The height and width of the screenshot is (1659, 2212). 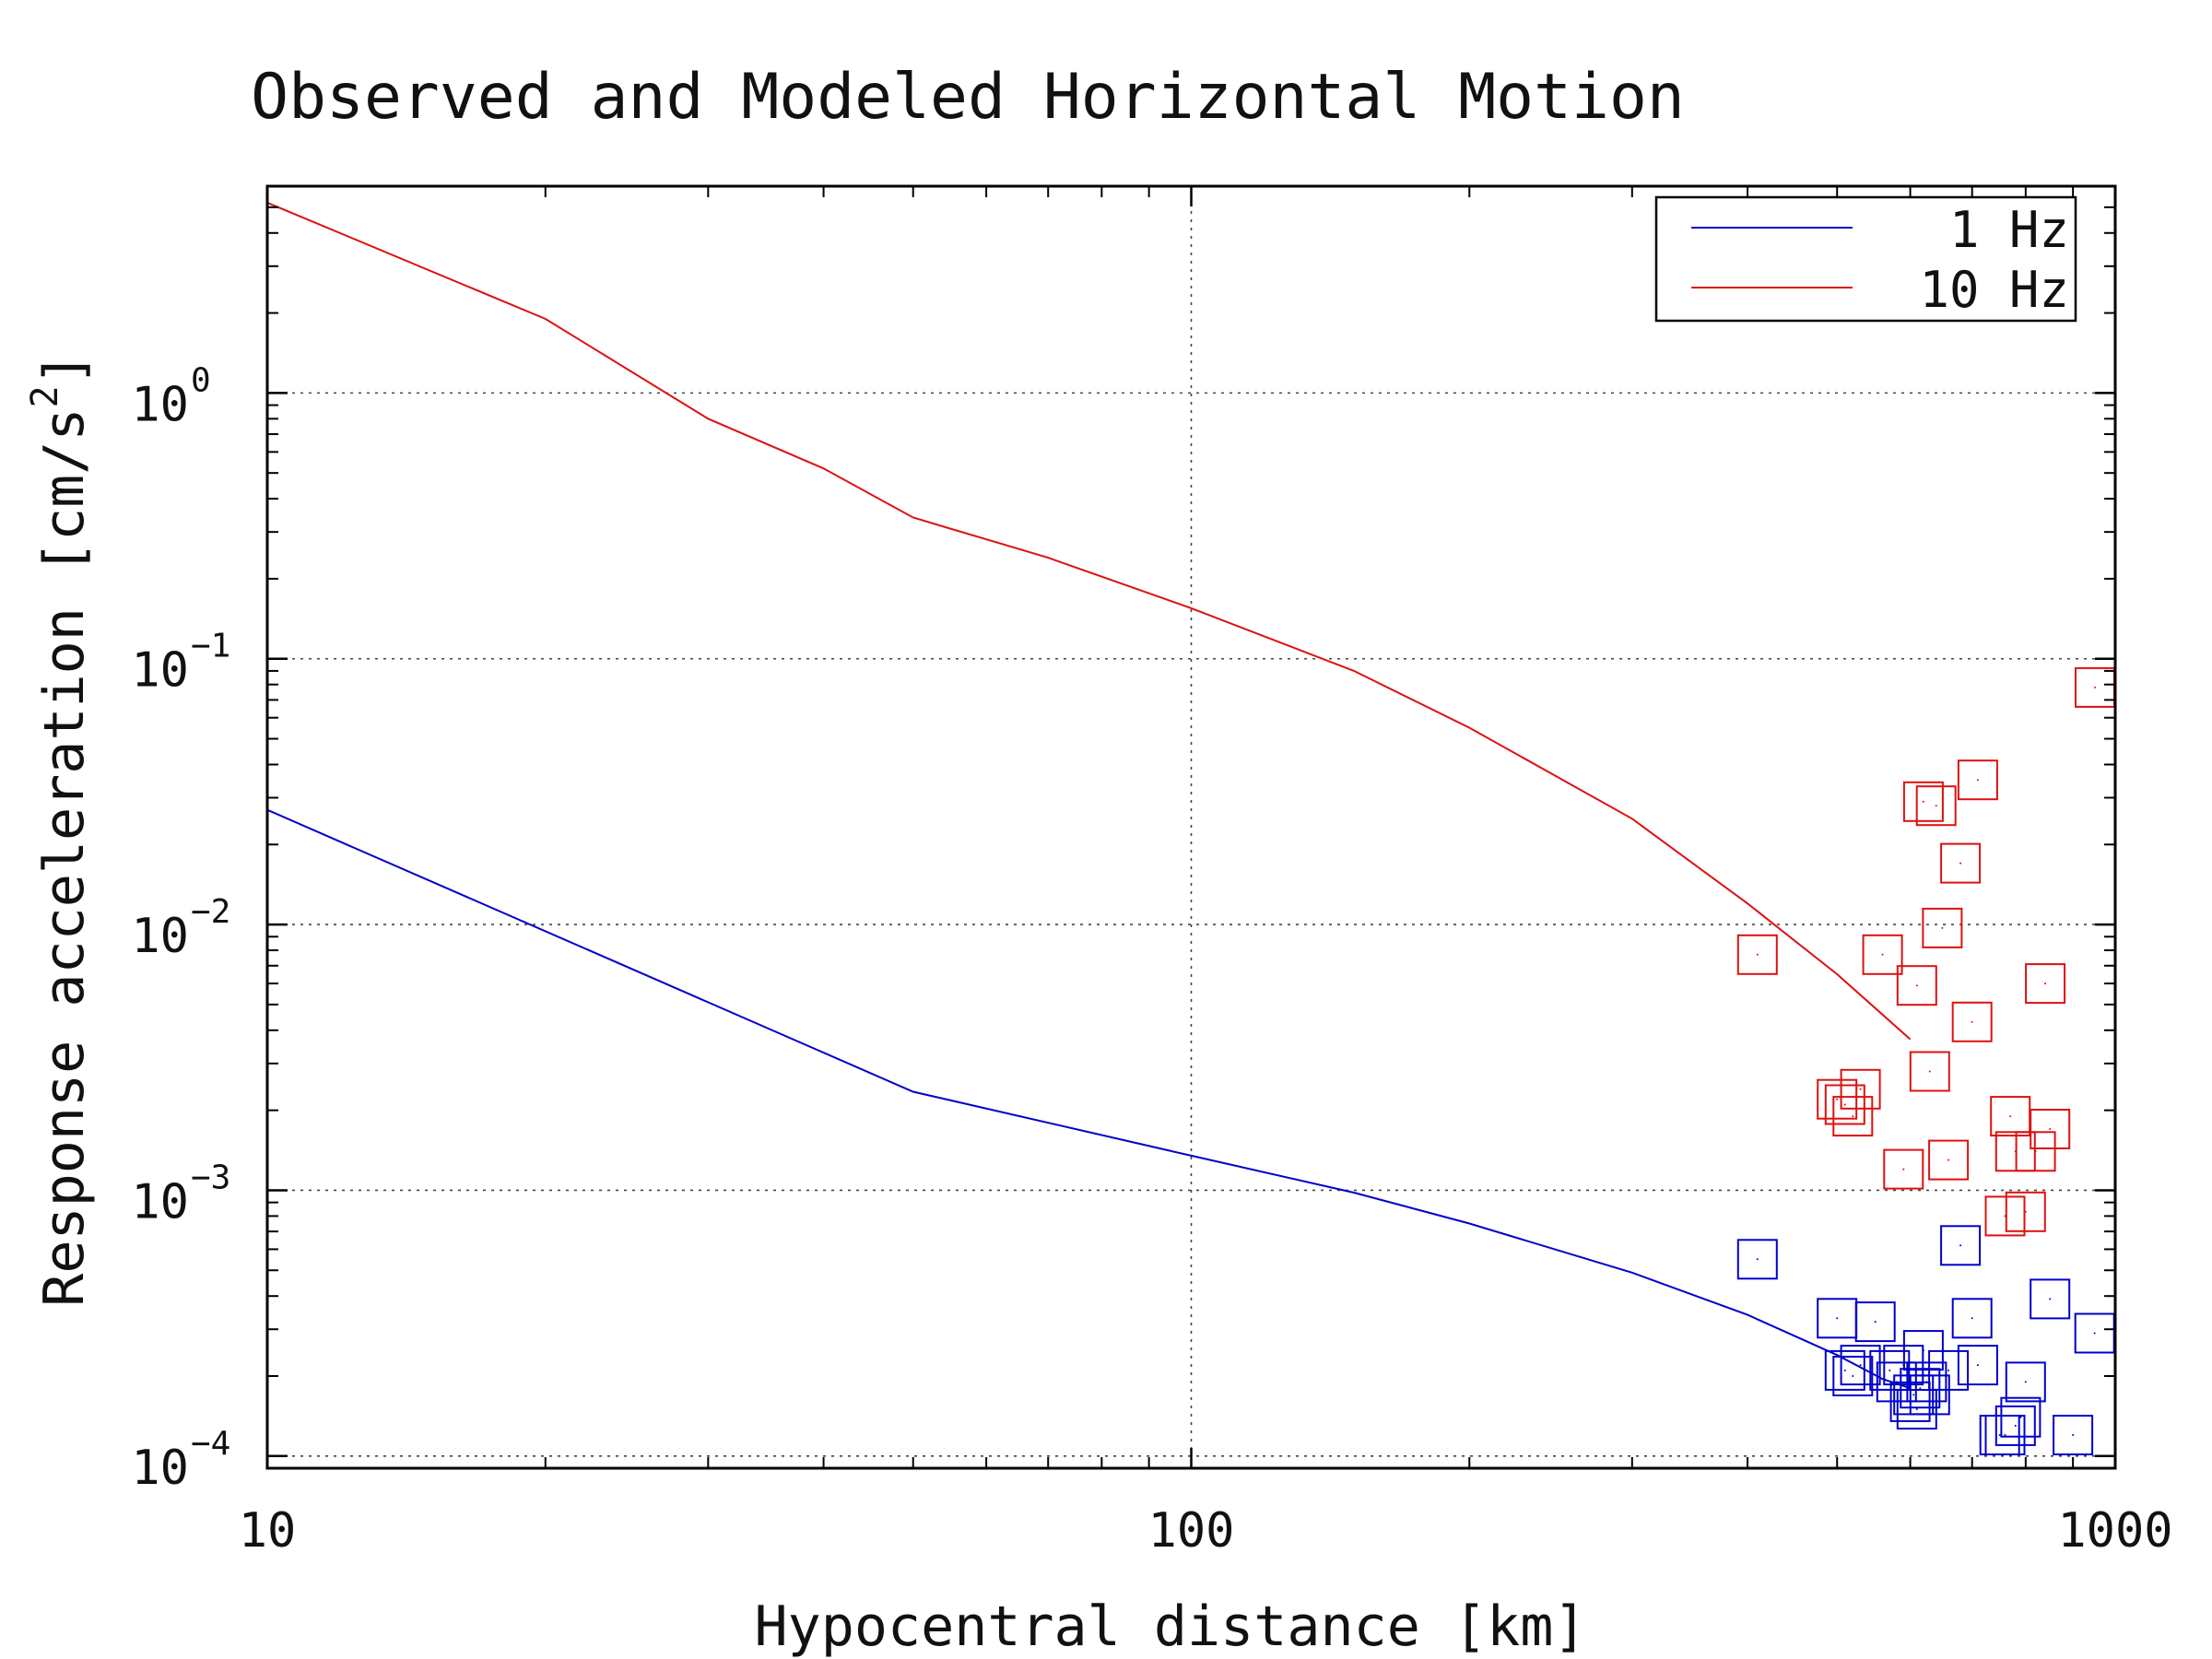 I want to click on x-axis-label: Hypocentral distance [km], so click(x=1170, y=1626).